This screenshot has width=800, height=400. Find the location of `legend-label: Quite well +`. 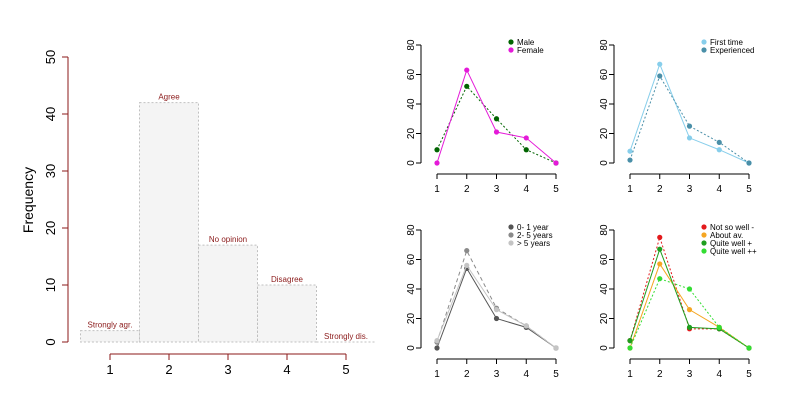

legend-label: Quite well + is located at coordinates (731, 243).